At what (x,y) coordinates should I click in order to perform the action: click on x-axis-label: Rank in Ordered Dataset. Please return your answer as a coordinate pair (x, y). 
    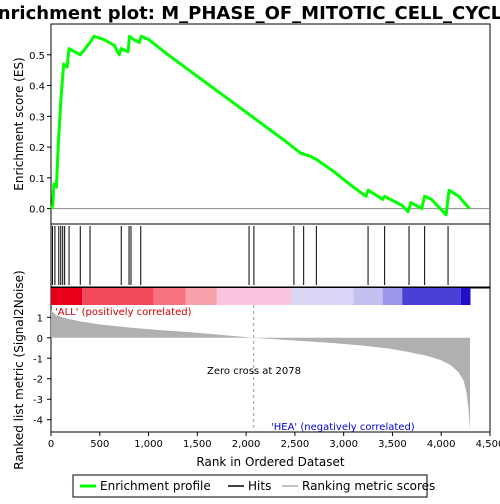
    Looking at the image, I should click on (270, 462).